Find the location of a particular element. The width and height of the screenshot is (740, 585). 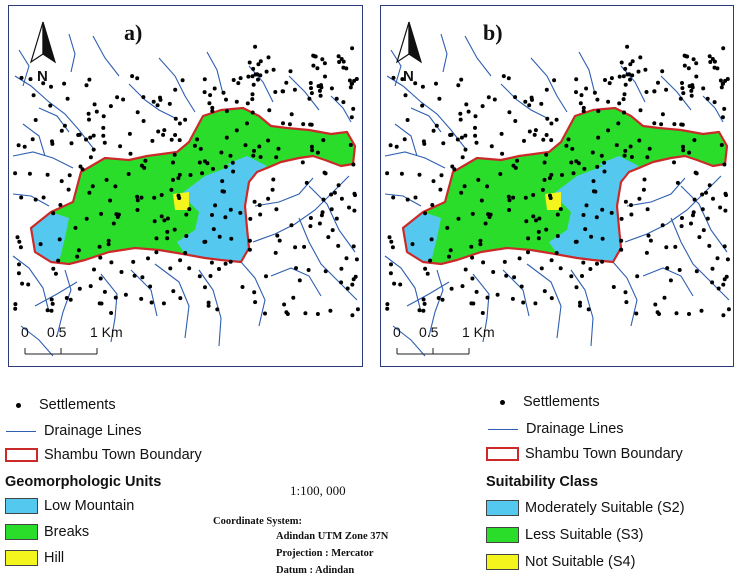

scale-end: 1 Km is located at coordinates (478, 332).